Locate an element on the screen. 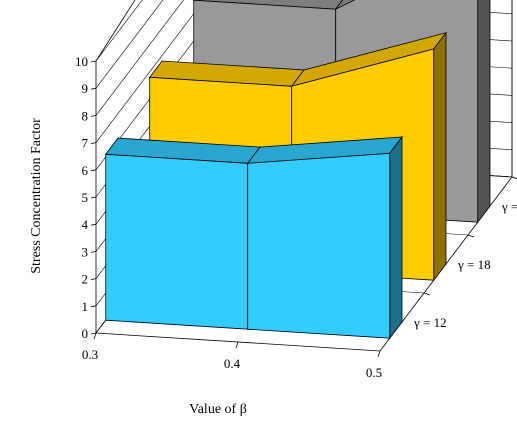 The width and height of the screenshot is (517, 424). series-label: γ = 2 is located at coordinates (509, 206).